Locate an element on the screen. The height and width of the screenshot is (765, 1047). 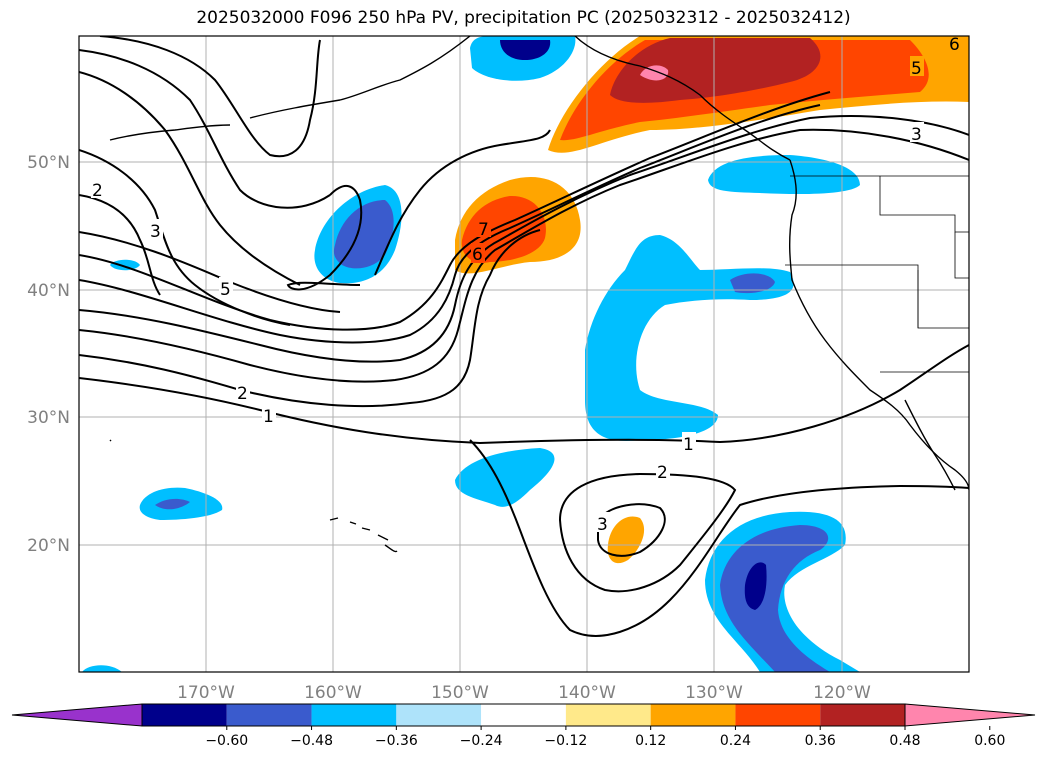
pv-contour-west-b is located at coordinates (185, 237).